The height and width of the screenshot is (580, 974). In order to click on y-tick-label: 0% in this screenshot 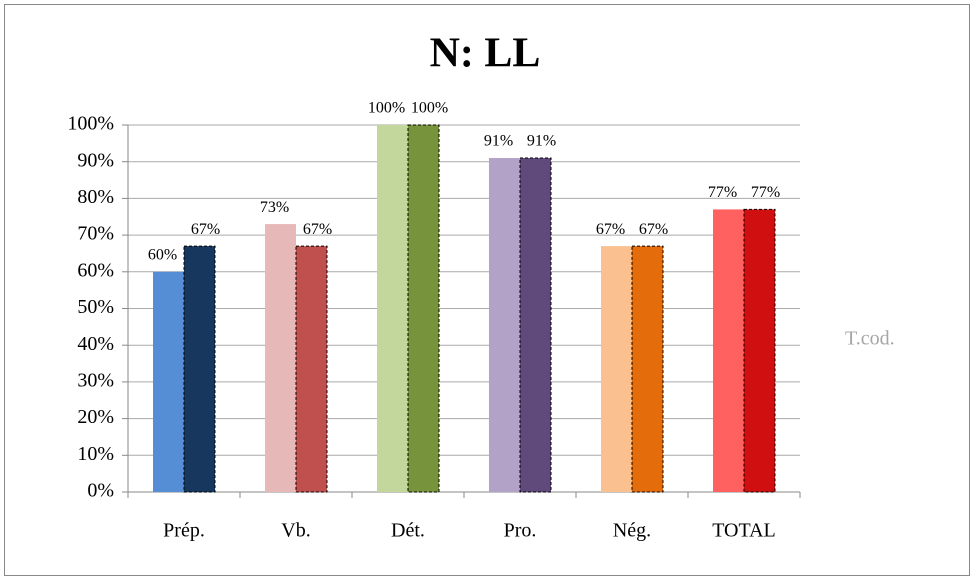, I will do `click(100, 491)`.